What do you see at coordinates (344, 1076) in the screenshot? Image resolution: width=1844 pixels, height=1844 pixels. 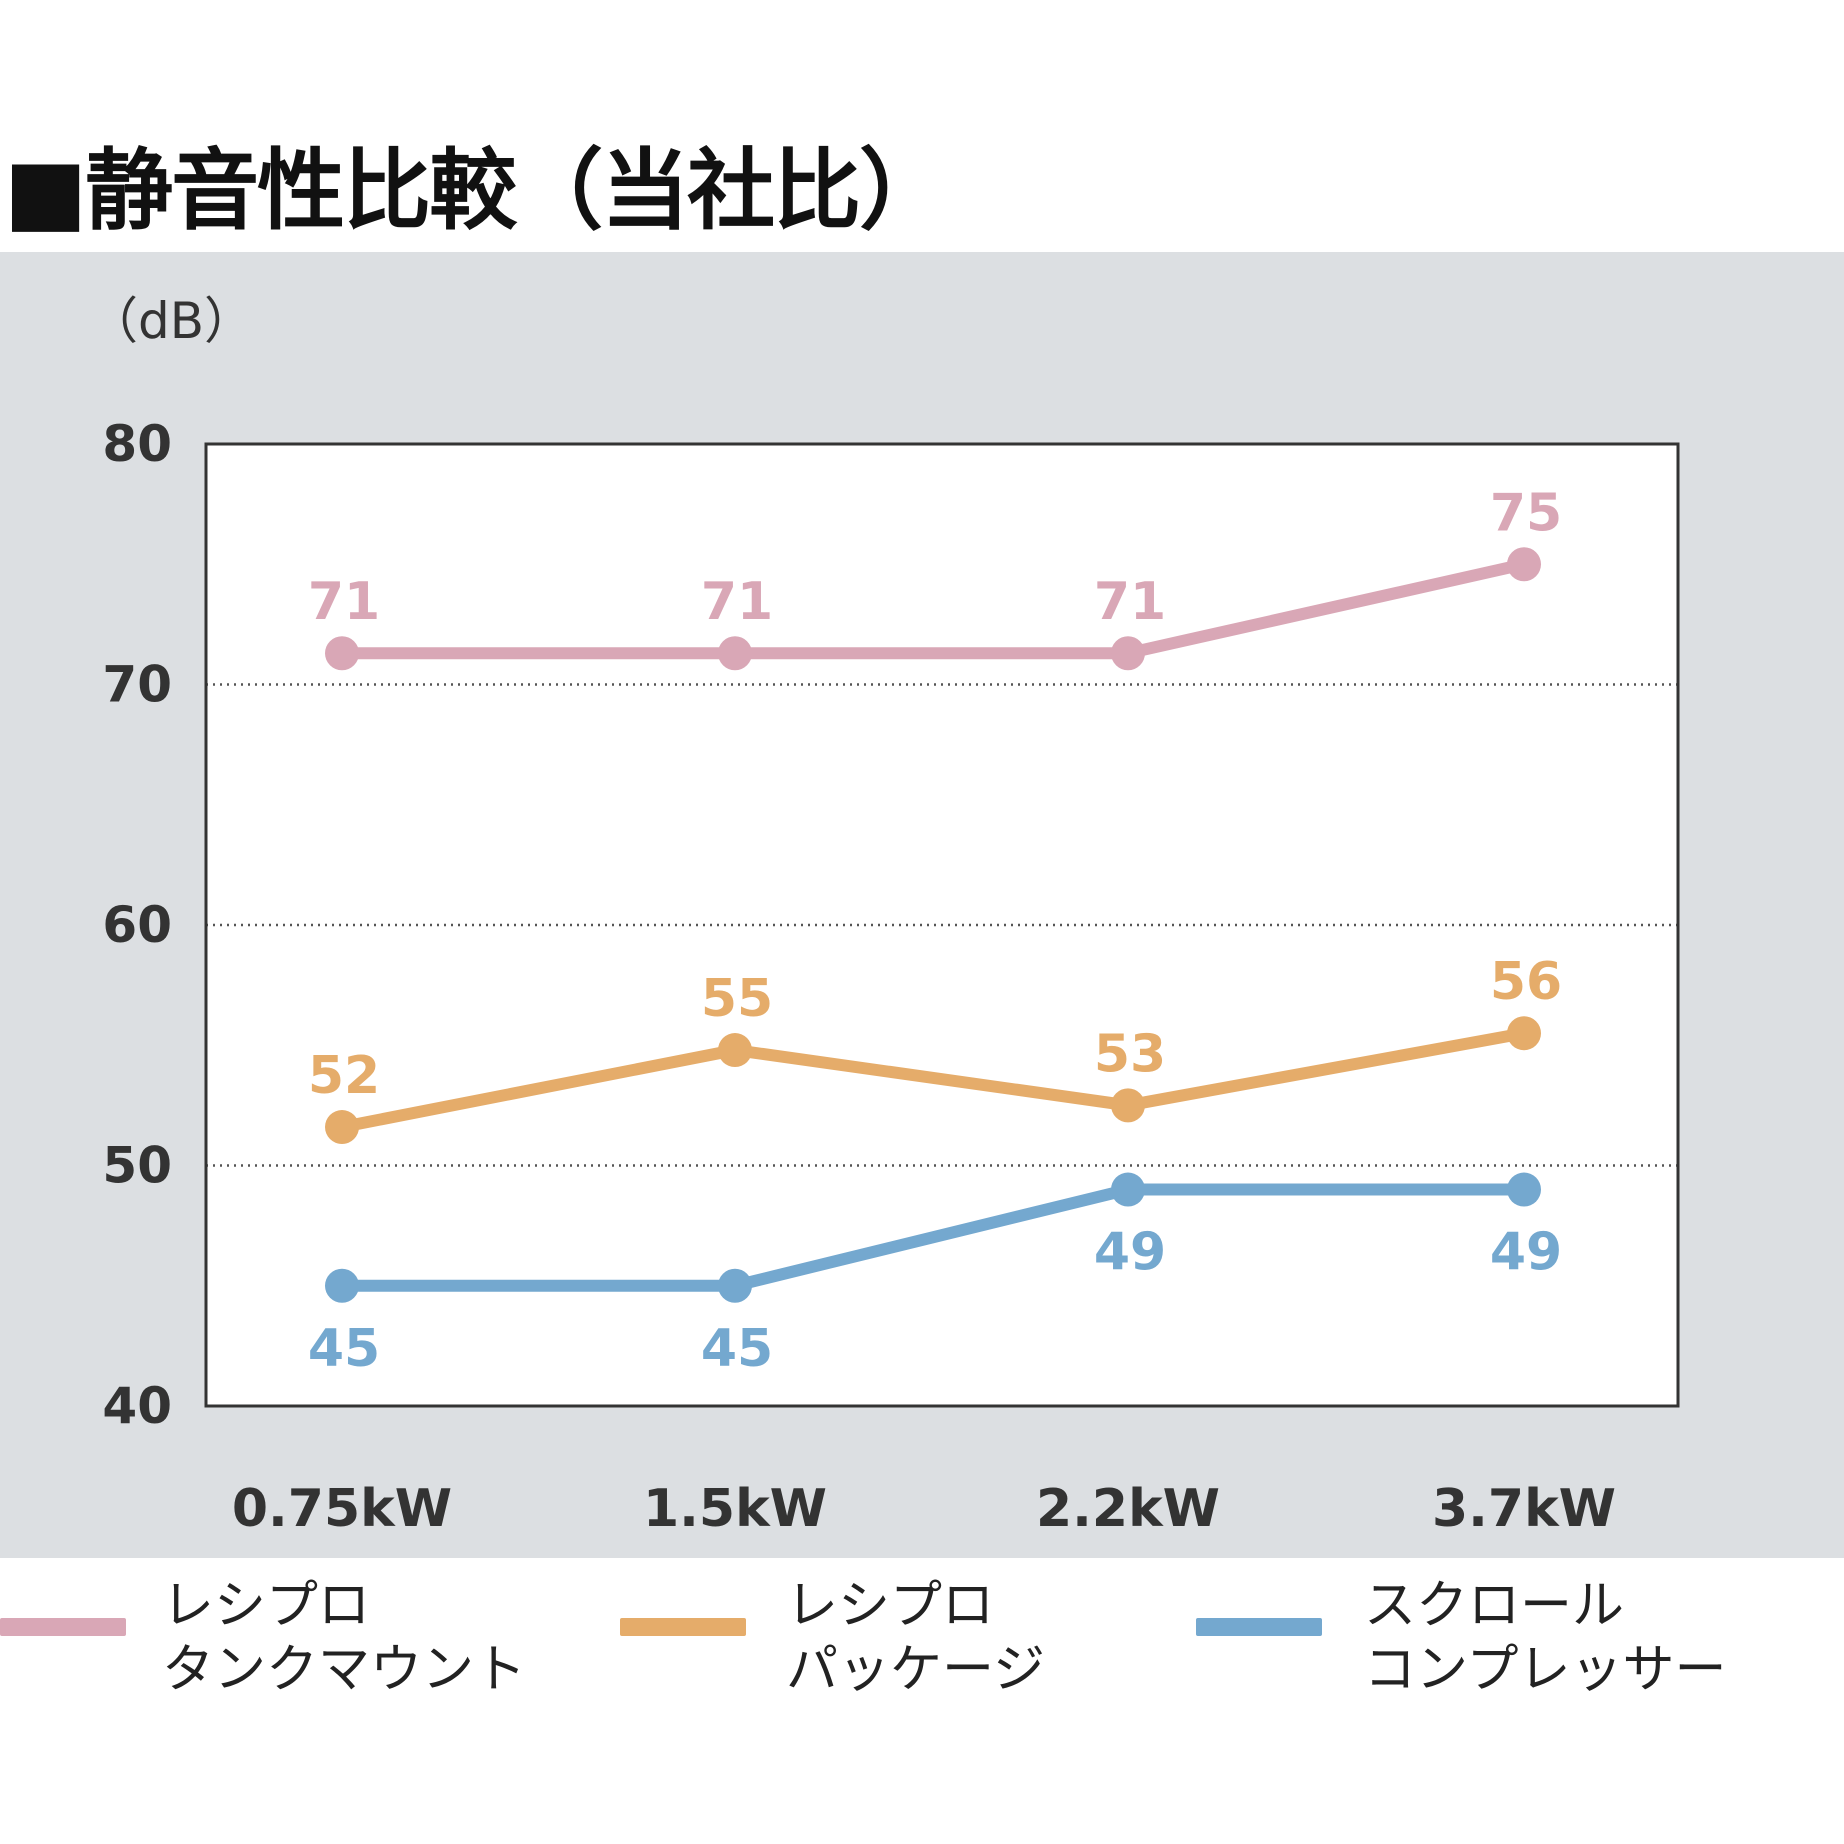 I see `data-label-1-0: 52` at bounding box center [344, 1076].